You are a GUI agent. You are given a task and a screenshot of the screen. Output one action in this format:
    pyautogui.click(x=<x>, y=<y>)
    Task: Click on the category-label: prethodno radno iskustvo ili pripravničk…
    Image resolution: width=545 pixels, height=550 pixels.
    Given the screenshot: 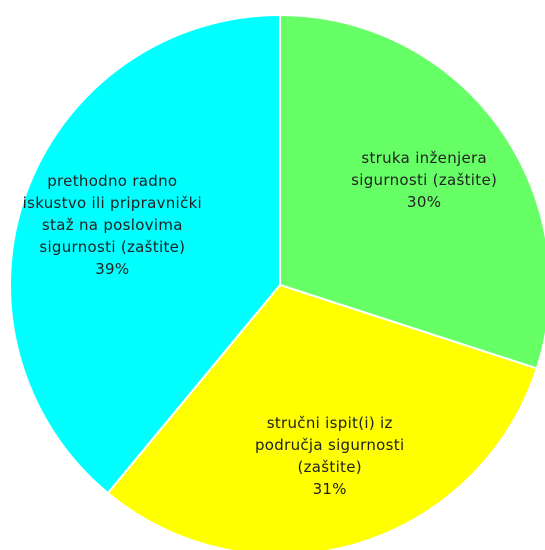 What is the action you would take?
    pyautogui.click(x=112, y=213)
    